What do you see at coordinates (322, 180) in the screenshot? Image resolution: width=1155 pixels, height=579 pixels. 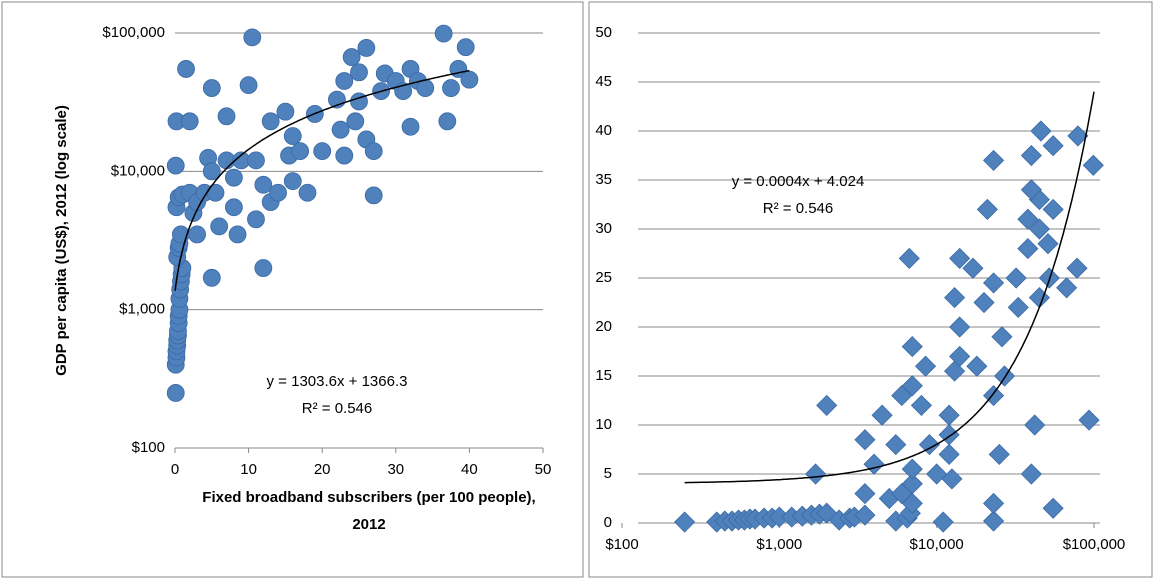 I see `trendline` at bounding box center [322, 180].